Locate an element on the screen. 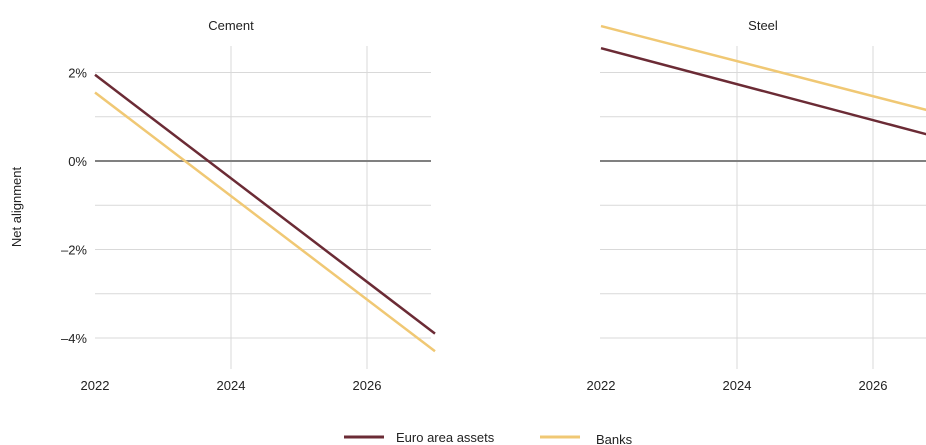 This screenshot has width=926, height=445. legend: Euro area assets Banks is located at coordinates (488, 437).